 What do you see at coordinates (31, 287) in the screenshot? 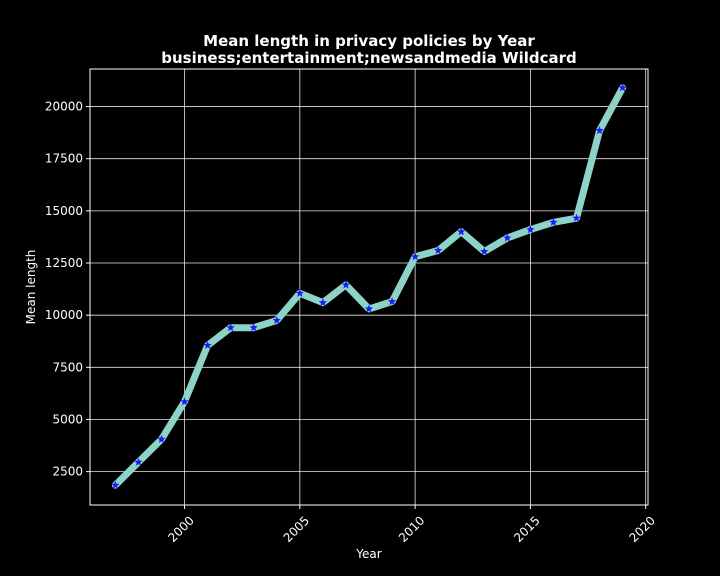
I see `y-axis-label: Mean length` at bounding box center [31, 287].